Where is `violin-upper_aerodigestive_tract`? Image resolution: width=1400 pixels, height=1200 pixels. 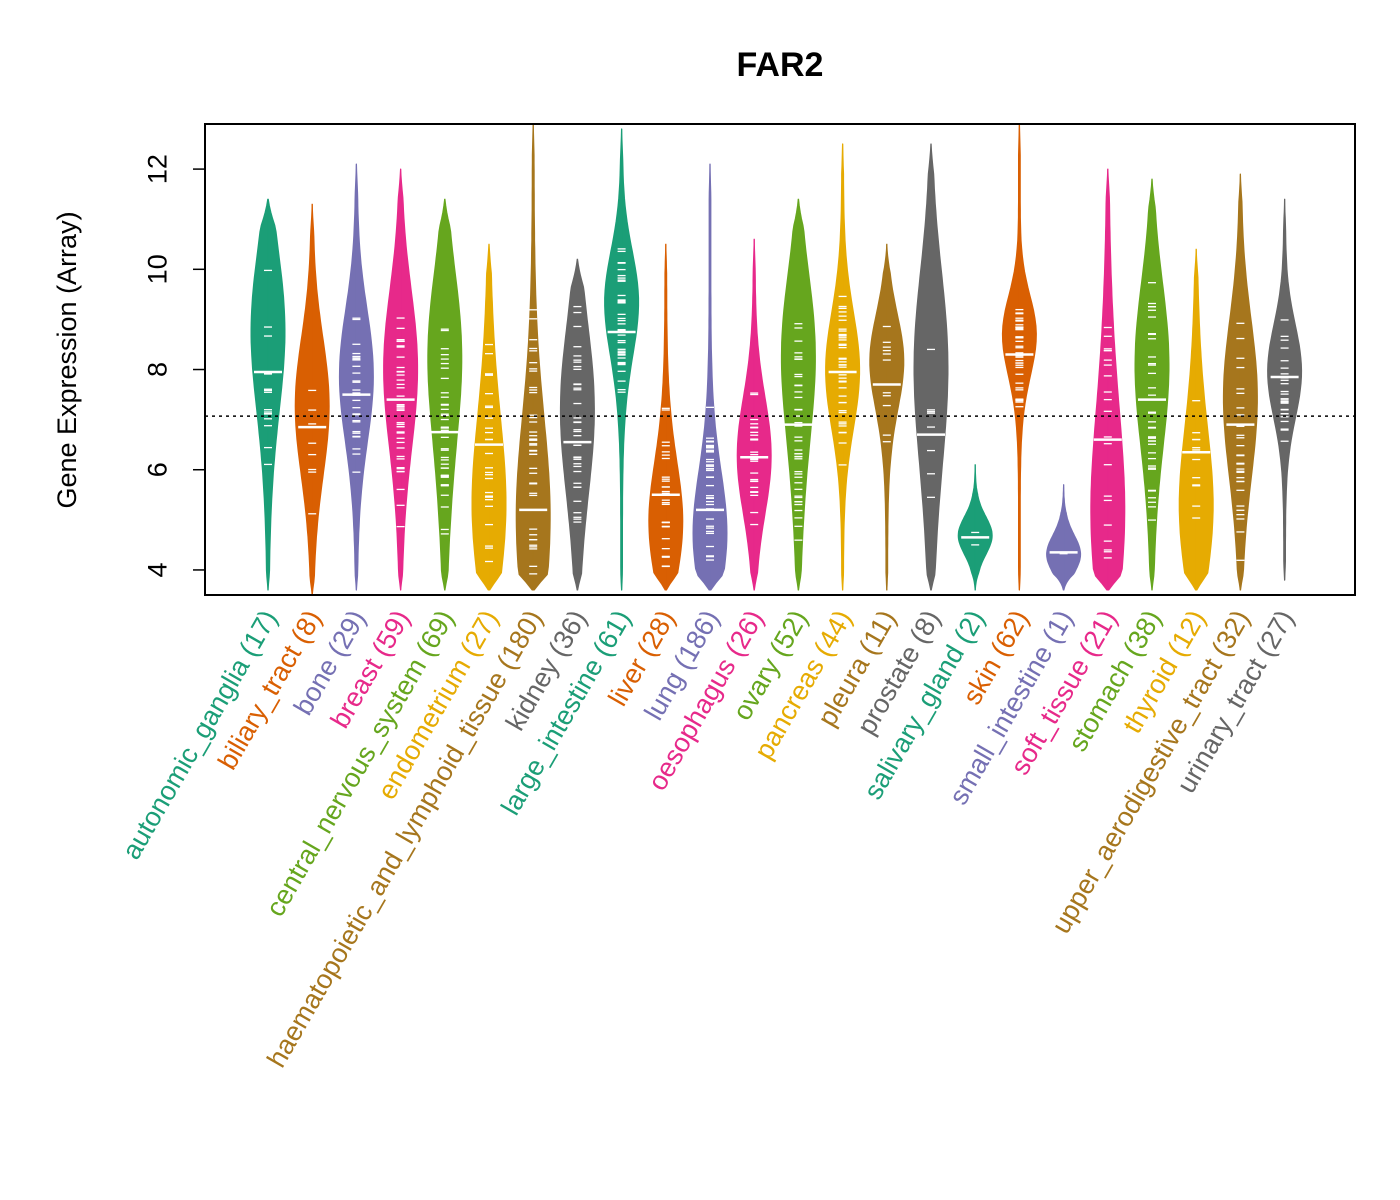
violin-upper_aerodigestive_tract is located at coordinates (1240, 382).